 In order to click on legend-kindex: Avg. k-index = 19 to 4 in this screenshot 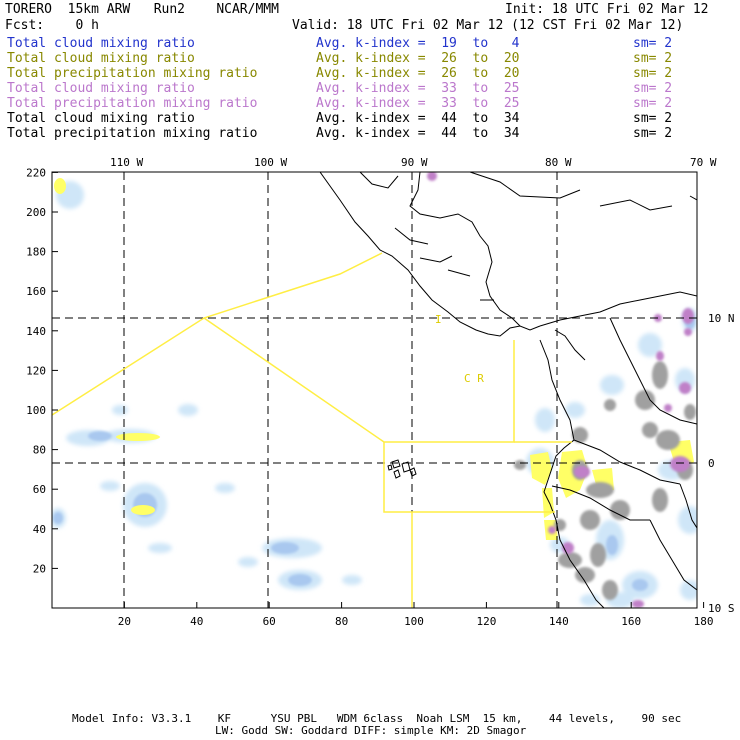, I will do `click(418, 43)`.